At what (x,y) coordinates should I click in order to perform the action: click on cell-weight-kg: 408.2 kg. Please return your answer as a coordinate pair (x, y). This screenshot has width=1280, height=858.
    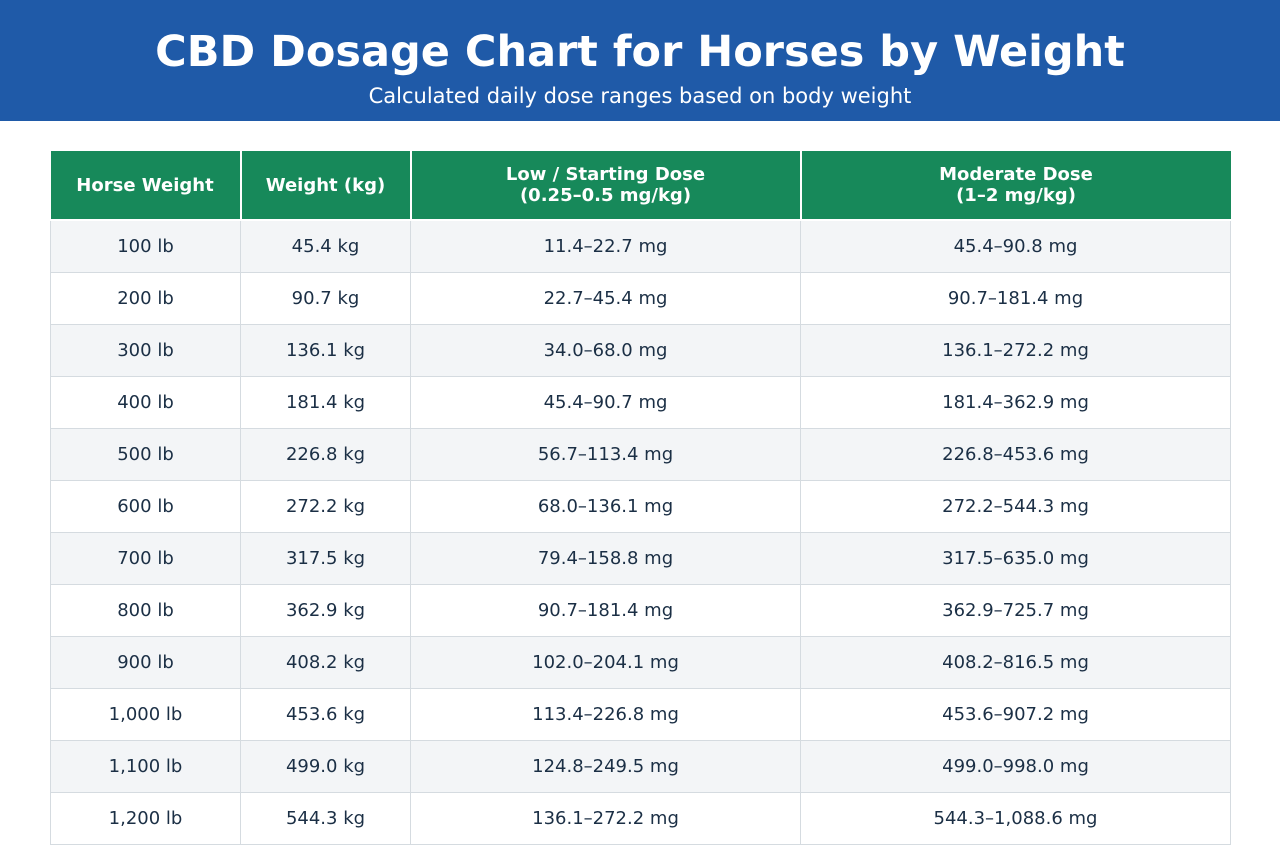
    Looking at the image, I should click on (325, 662).